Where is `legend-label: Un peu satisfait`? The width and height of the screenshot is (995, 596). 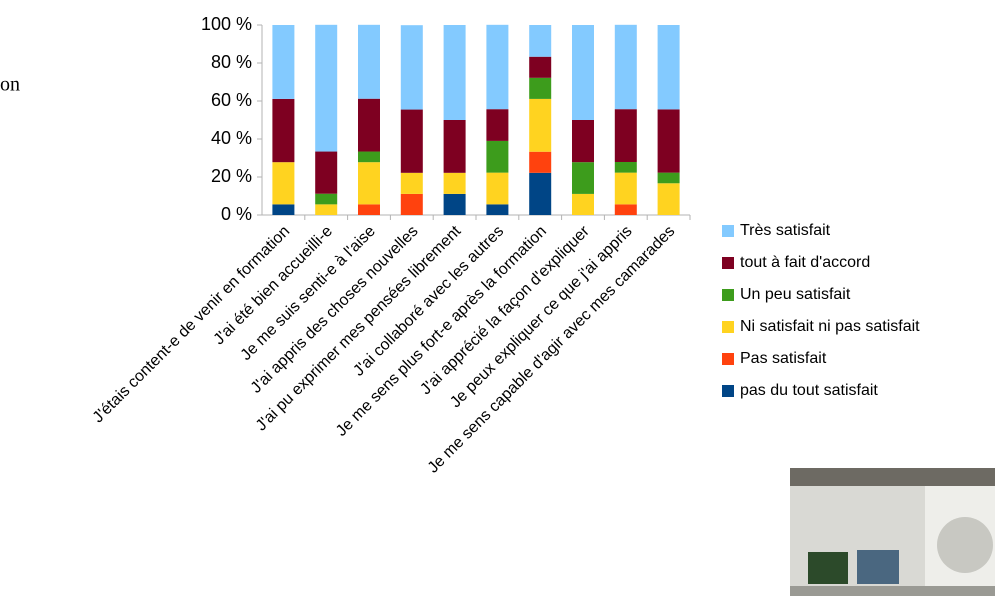 legend-label: Un peu satisfait is located at coordinates (795, 294).